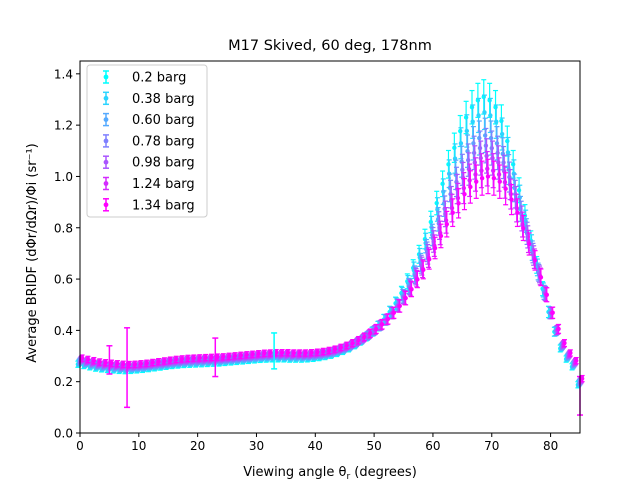 The image size is (644, 487). What do you see at coordinates (149, 184) in the screenshot?
I see `legend-entry: 1.24 barg` at bounding box center [149, 184].